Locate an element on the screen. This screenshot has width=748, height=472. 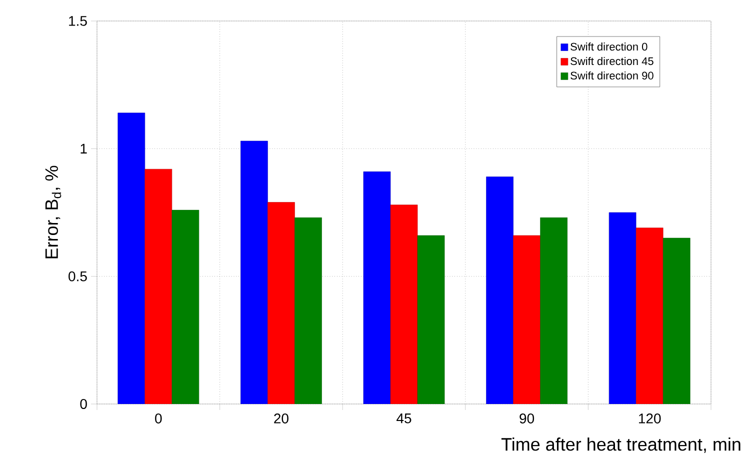
y-axis-title: Error, B$_{d}$, % is located at coordinates (53, 212).